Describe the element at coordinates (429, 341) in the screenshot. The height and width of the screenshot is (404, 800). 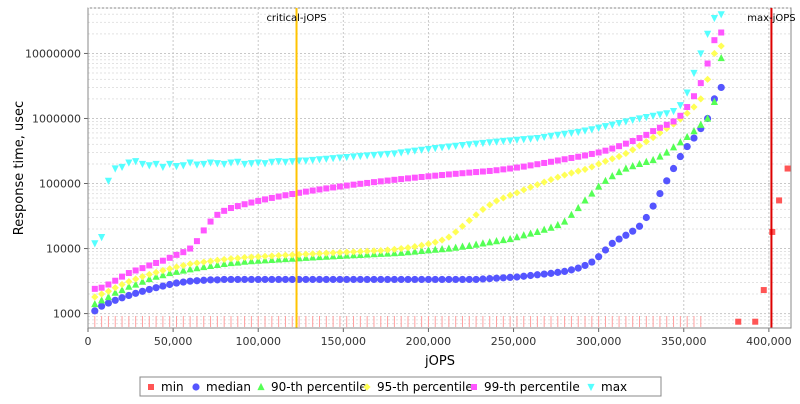
I see `x-tick-label: 200,000` at that location.